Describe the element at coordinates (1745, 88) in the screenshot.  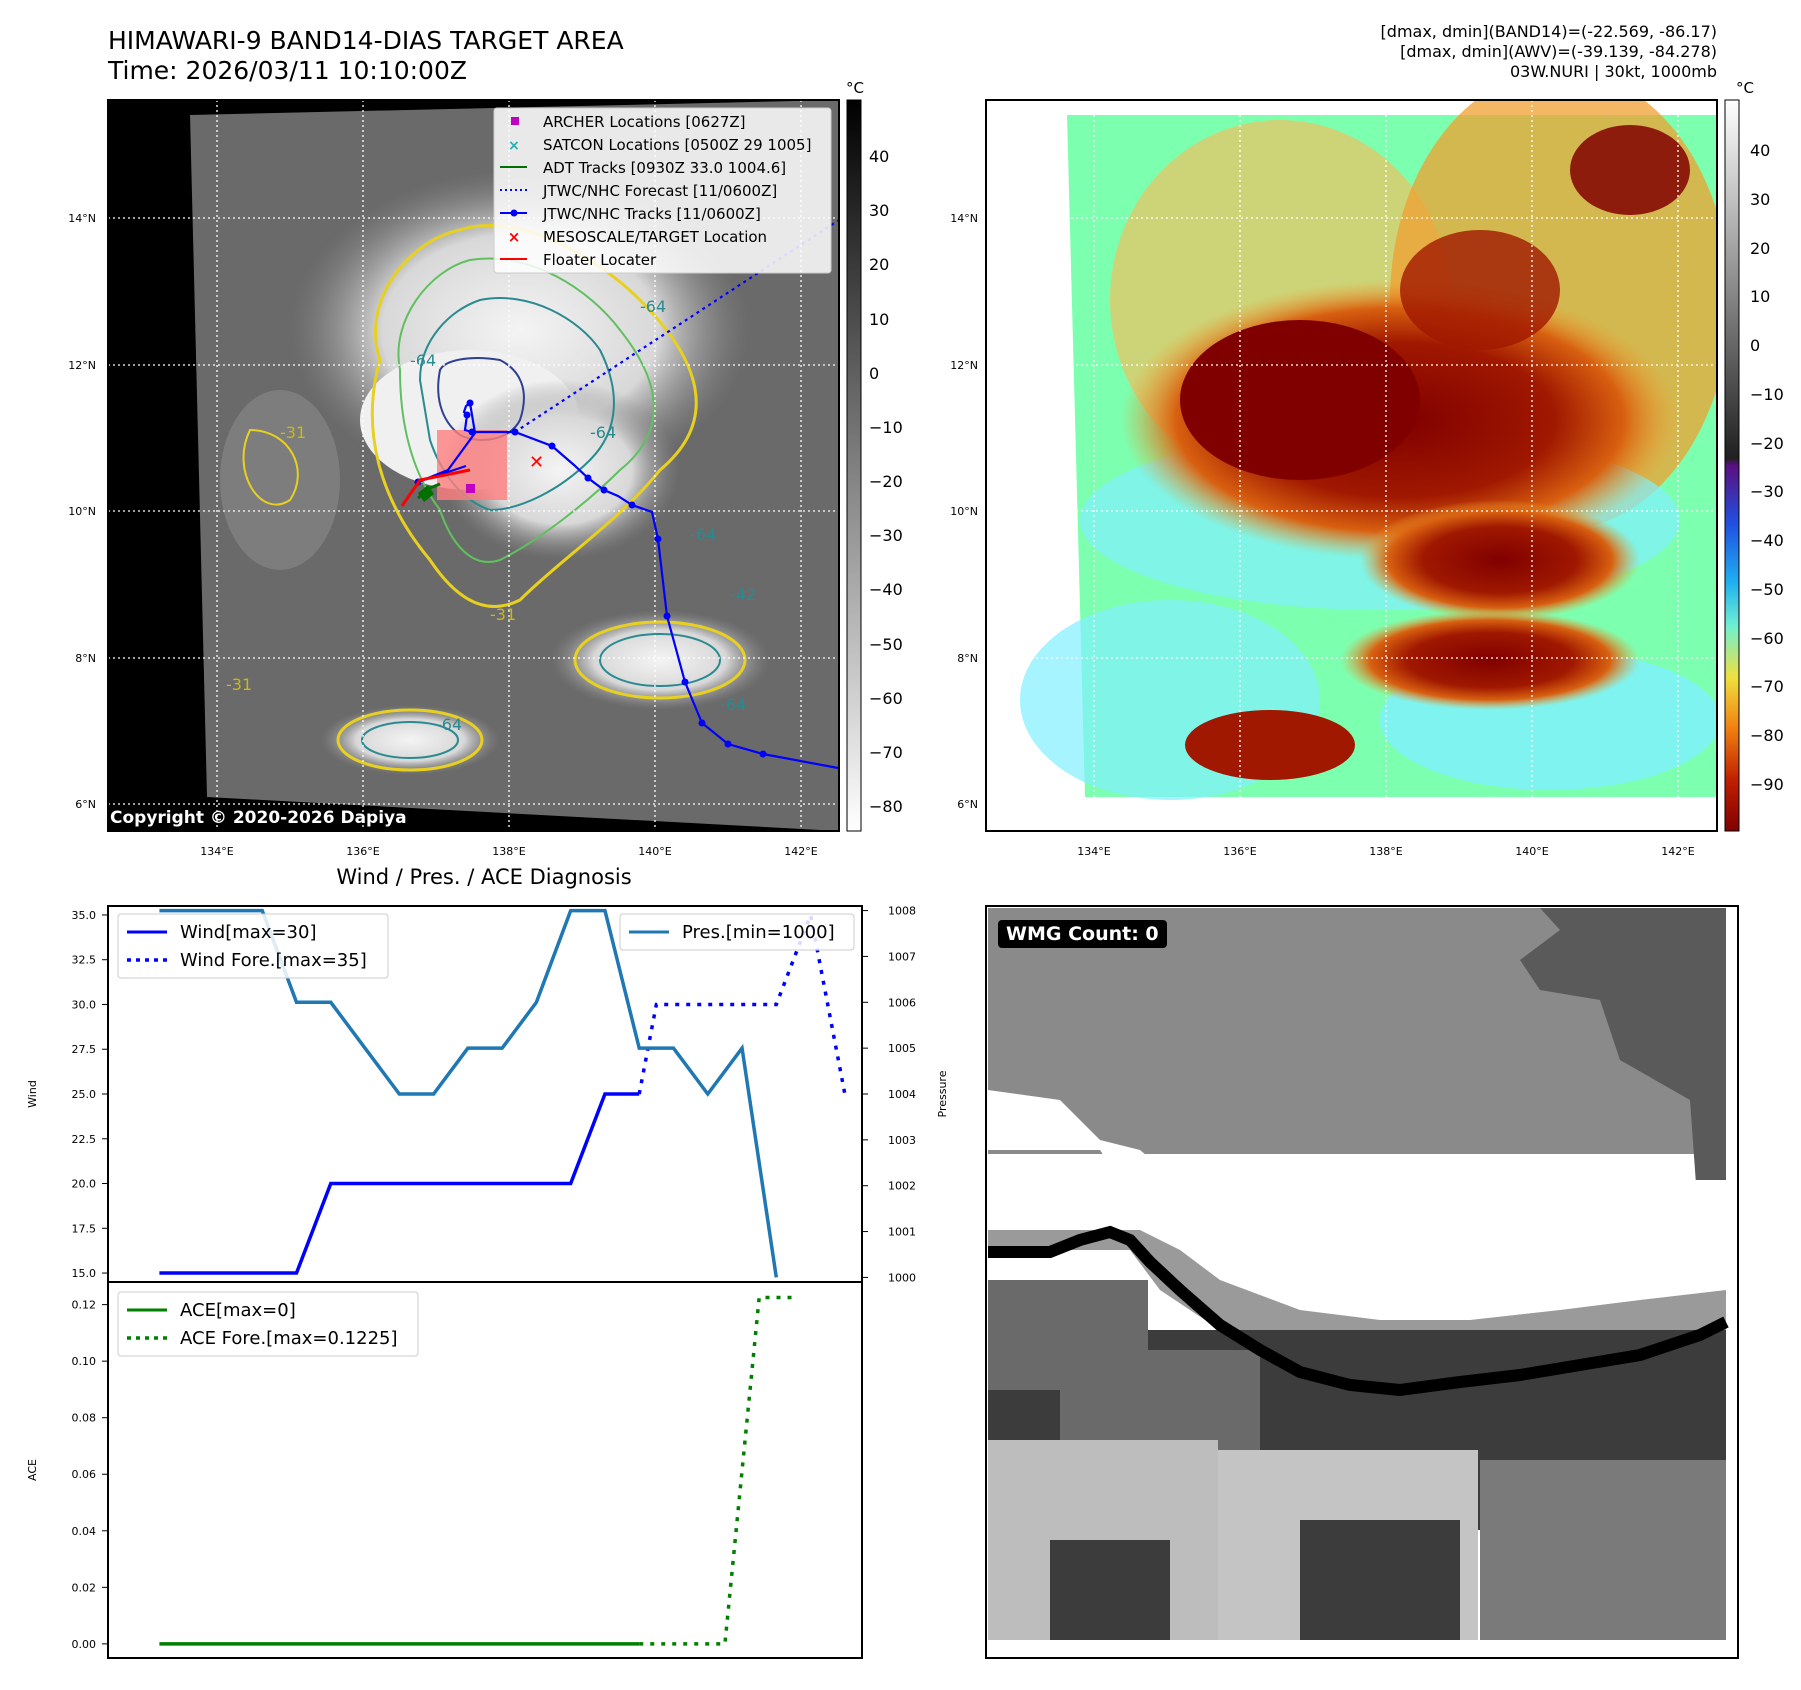
I see `colorbar-unit: °C` at that location.